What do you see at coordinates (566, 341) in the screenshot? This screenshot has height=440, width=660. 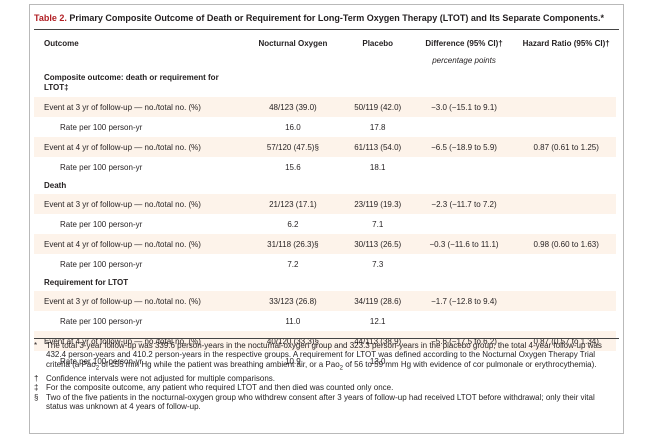 I see `cell-hazard: 0.87 (0.57 to 1.34)` at bounding box center [566, 341].